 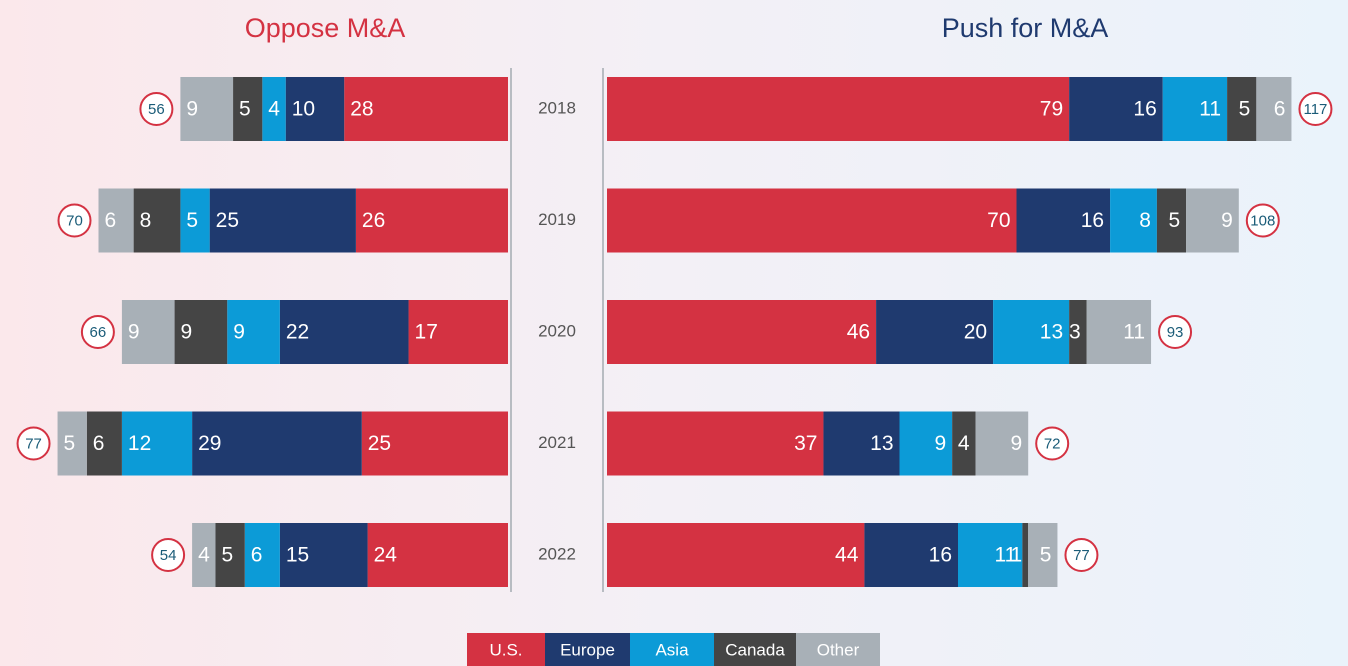 I want to click on year-label: 2020, so click(x=557, y=330).